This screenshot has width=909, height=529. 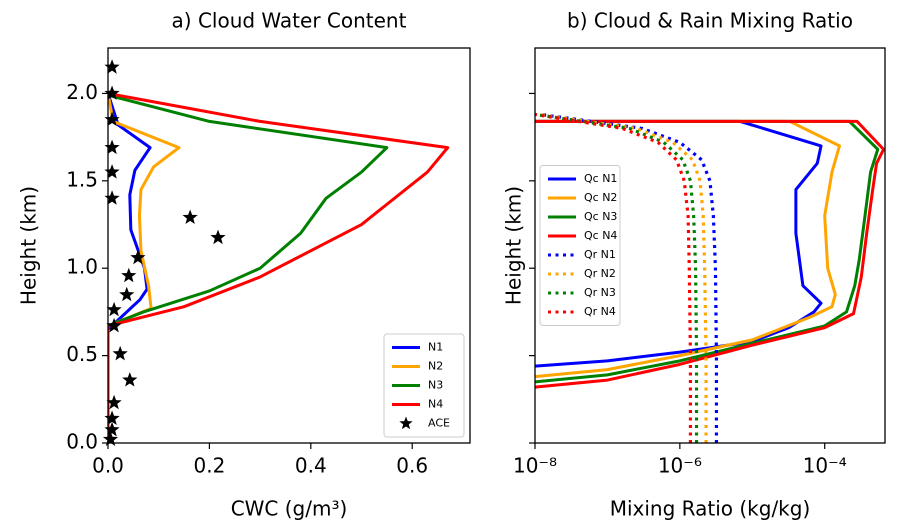 What do you see at coordinates (600, 235) in the screenshot?
I see `legend-label: Qc N4` at bounding box center [600, 235].